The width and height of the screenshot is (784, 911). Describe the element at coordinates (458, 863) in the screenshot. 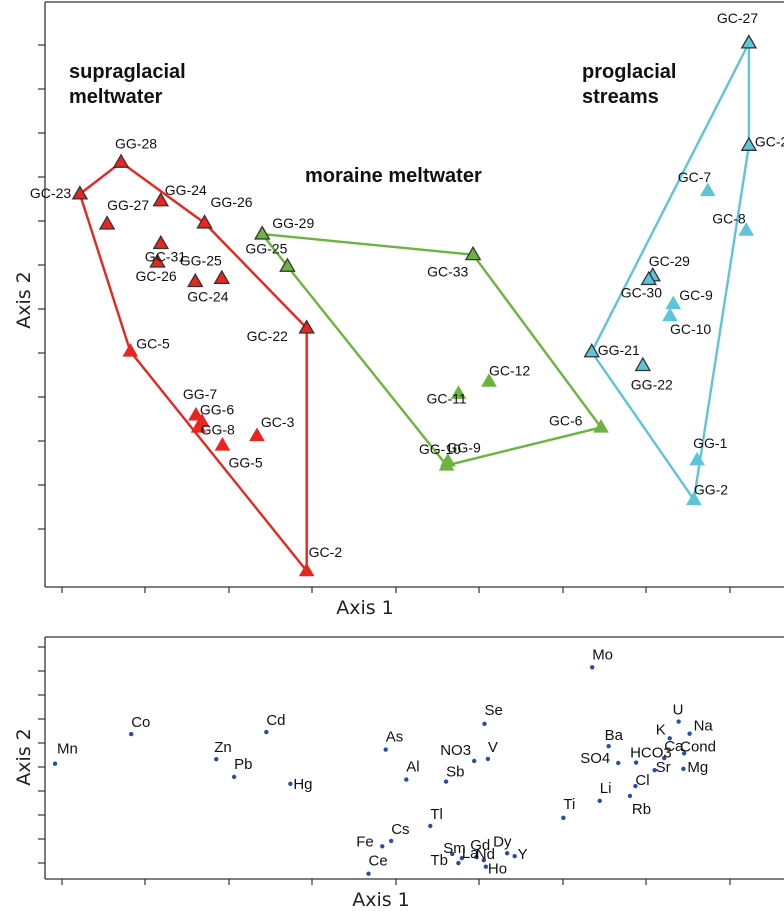

I see `variable-point-tb` at that location.